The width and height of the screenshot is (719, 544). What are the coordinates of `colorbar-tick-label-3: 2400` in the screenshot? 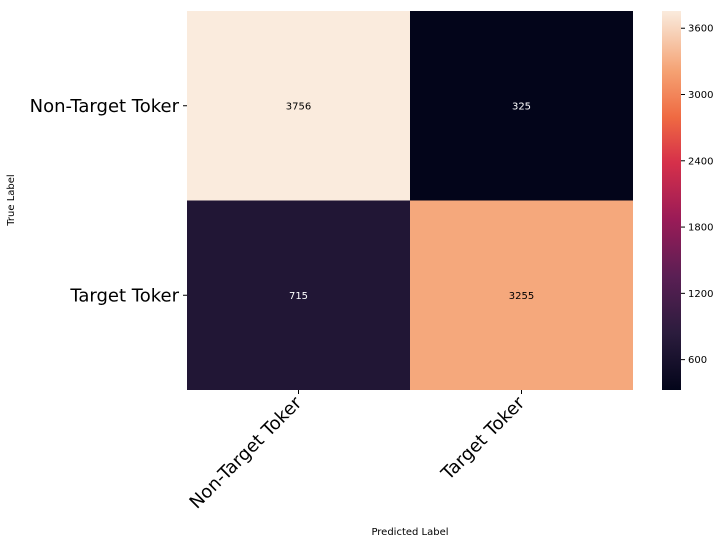 It's located at (700, 161).